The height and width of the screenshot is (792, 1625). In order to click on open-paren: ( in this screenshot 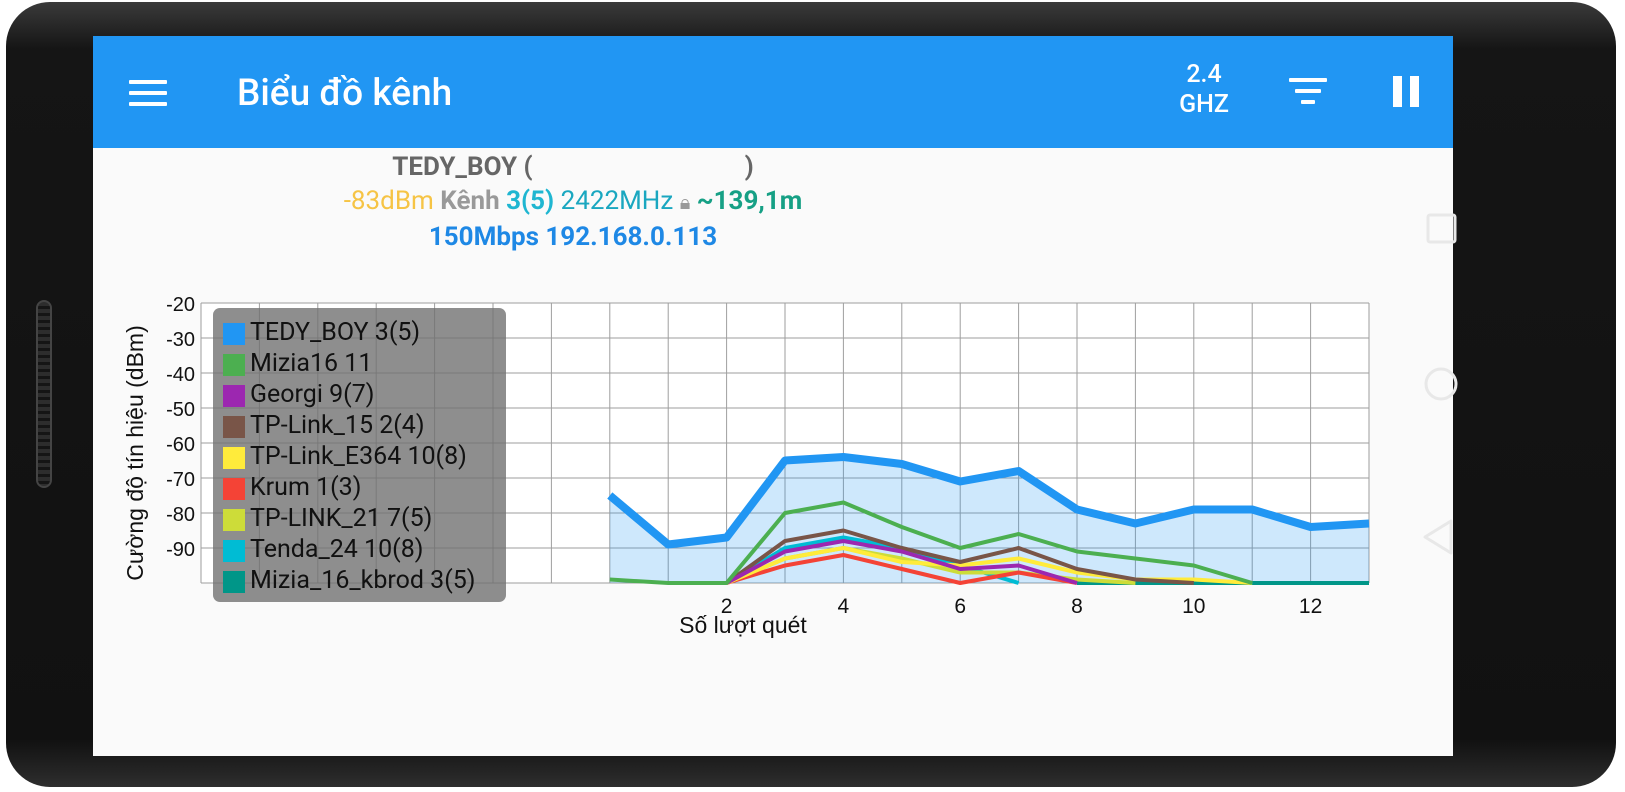, I will do `click(528, 167)`.